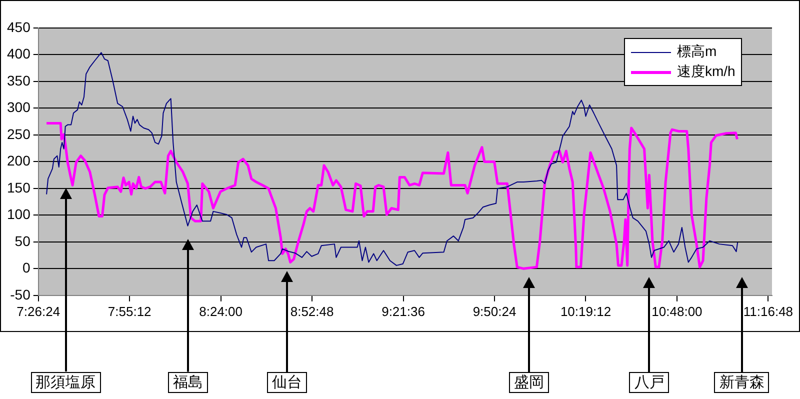 Image resolution: width=800 pixels, height=399 pixels. What do you see at coordinates (697, 52) in the screenshot?
I see `legend-label: 標高m` at bounding box center [697, 52].